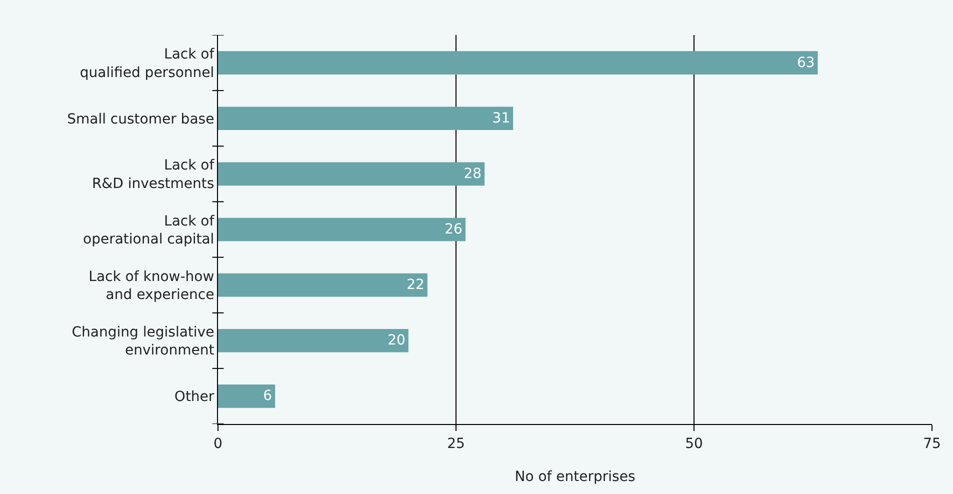 The width and height of the screenshot is (953, 494). What do you see at coordinates (194, 397) in the screenshot?
I see `y-tick-label: Other` at bounding box center [194, 397].